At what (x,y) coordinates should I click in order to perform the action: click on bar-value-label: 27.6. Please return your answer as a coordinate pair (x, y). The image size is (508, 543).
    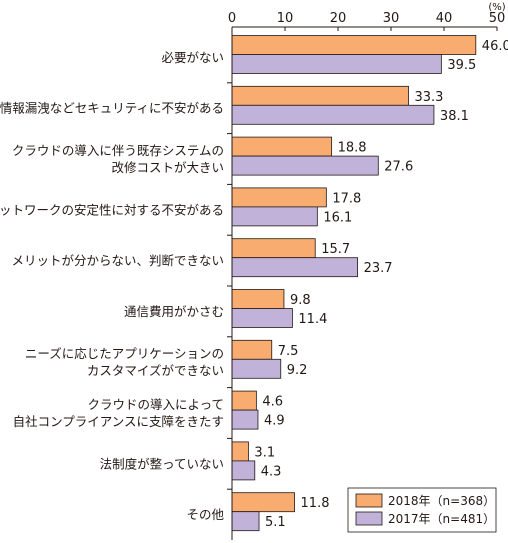
    Looking at the image, I should click on (398, 167).